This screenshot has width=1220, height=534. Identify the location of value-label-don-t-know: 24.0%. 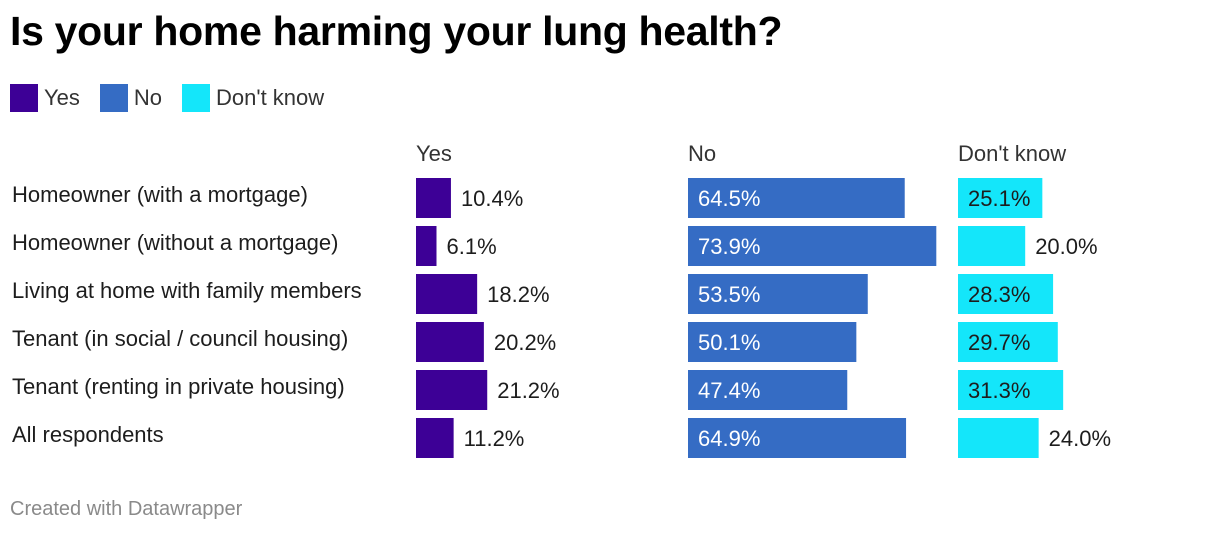
(1080, 438).